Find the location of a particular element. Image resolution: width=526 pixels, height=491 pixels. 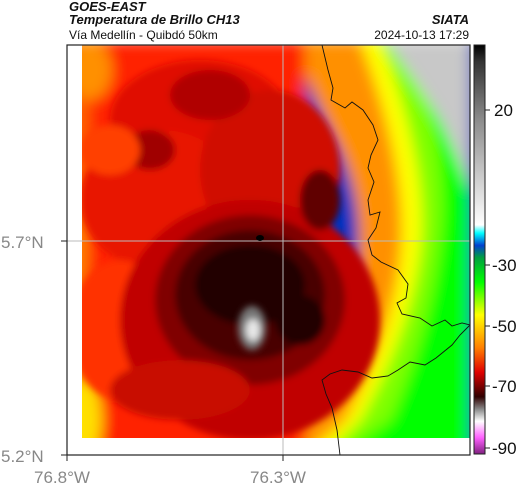

colorbar-tick-label: -90 is located at coordinates (504, 448).